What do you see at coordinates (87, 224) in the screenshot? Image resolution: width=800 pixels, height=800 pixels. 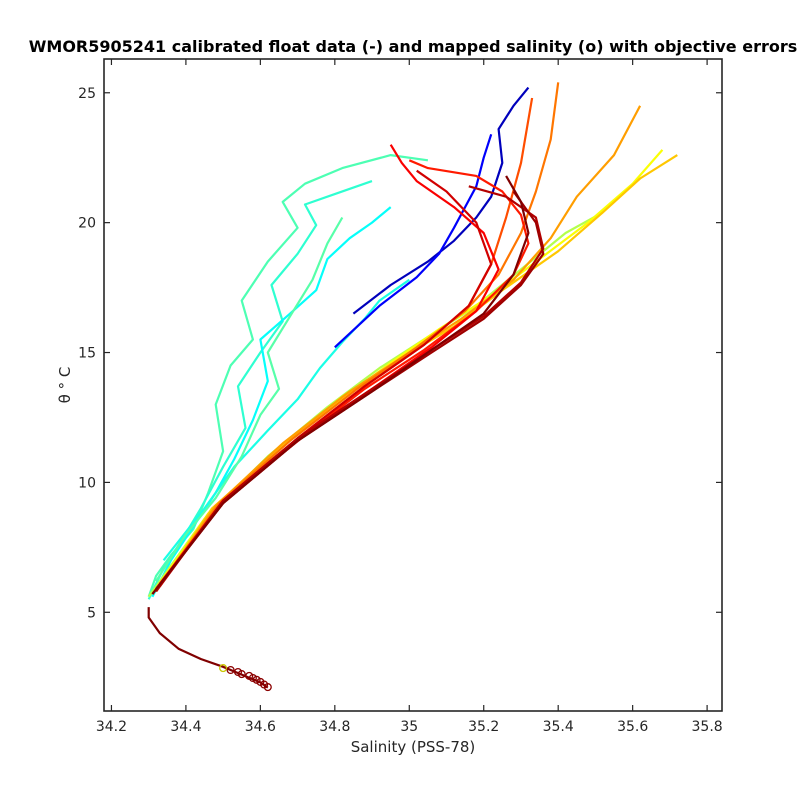 I see `y-tick-label: 20` at bounding box center [87, 224].